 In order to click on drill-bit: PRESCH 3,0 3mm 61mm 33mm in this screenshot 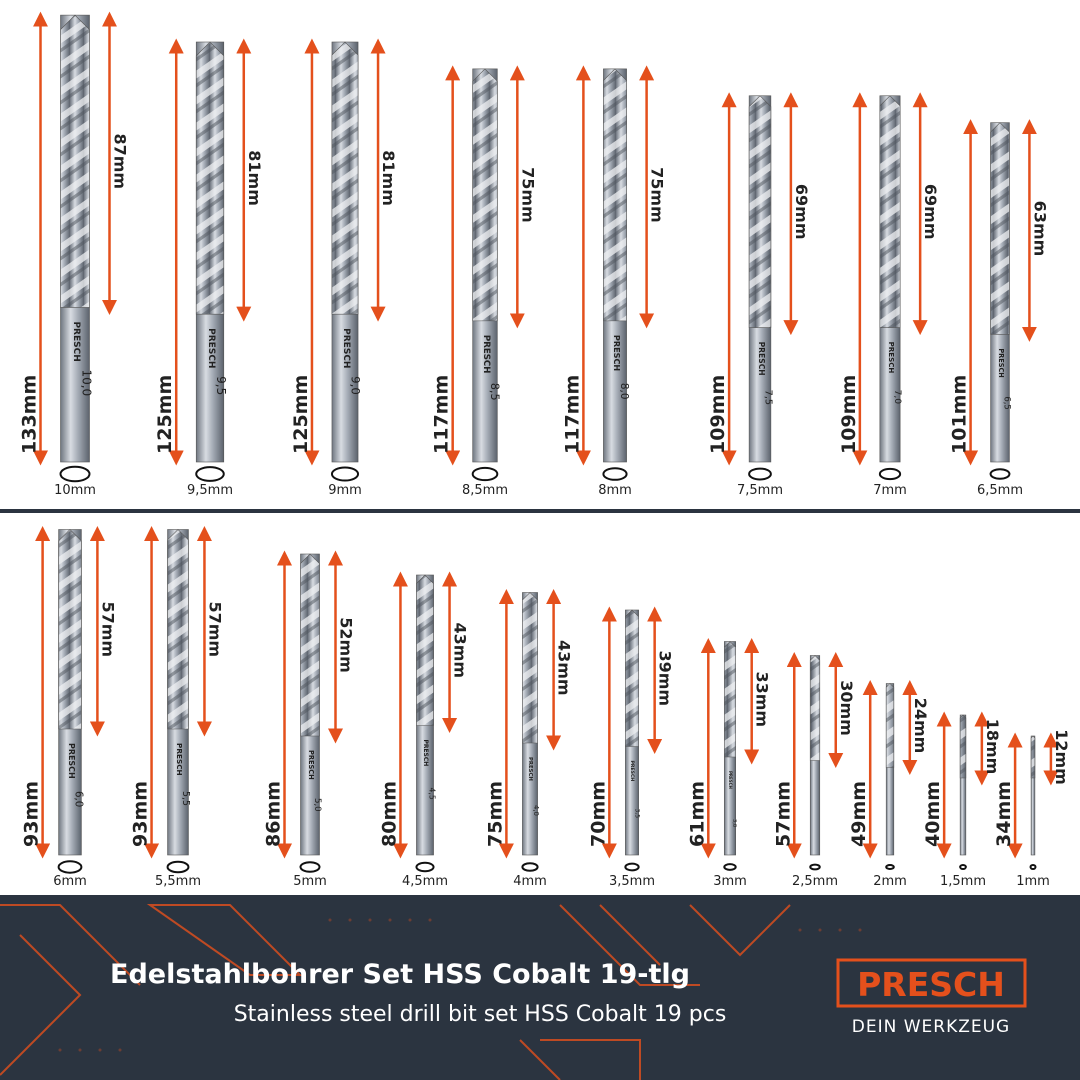, I will do `click(729, 763)`.